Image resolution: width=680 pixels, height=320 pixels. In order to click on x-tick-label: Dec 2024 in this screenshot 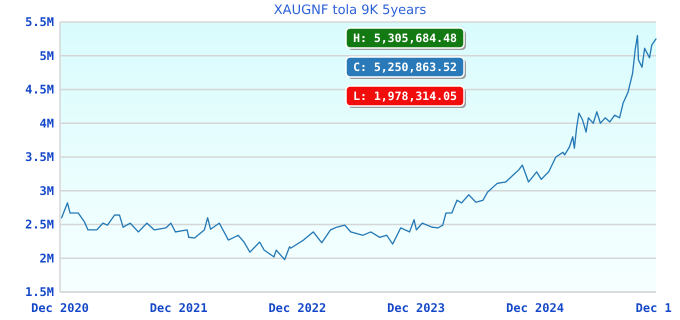, I will do `click(535, 308)`.